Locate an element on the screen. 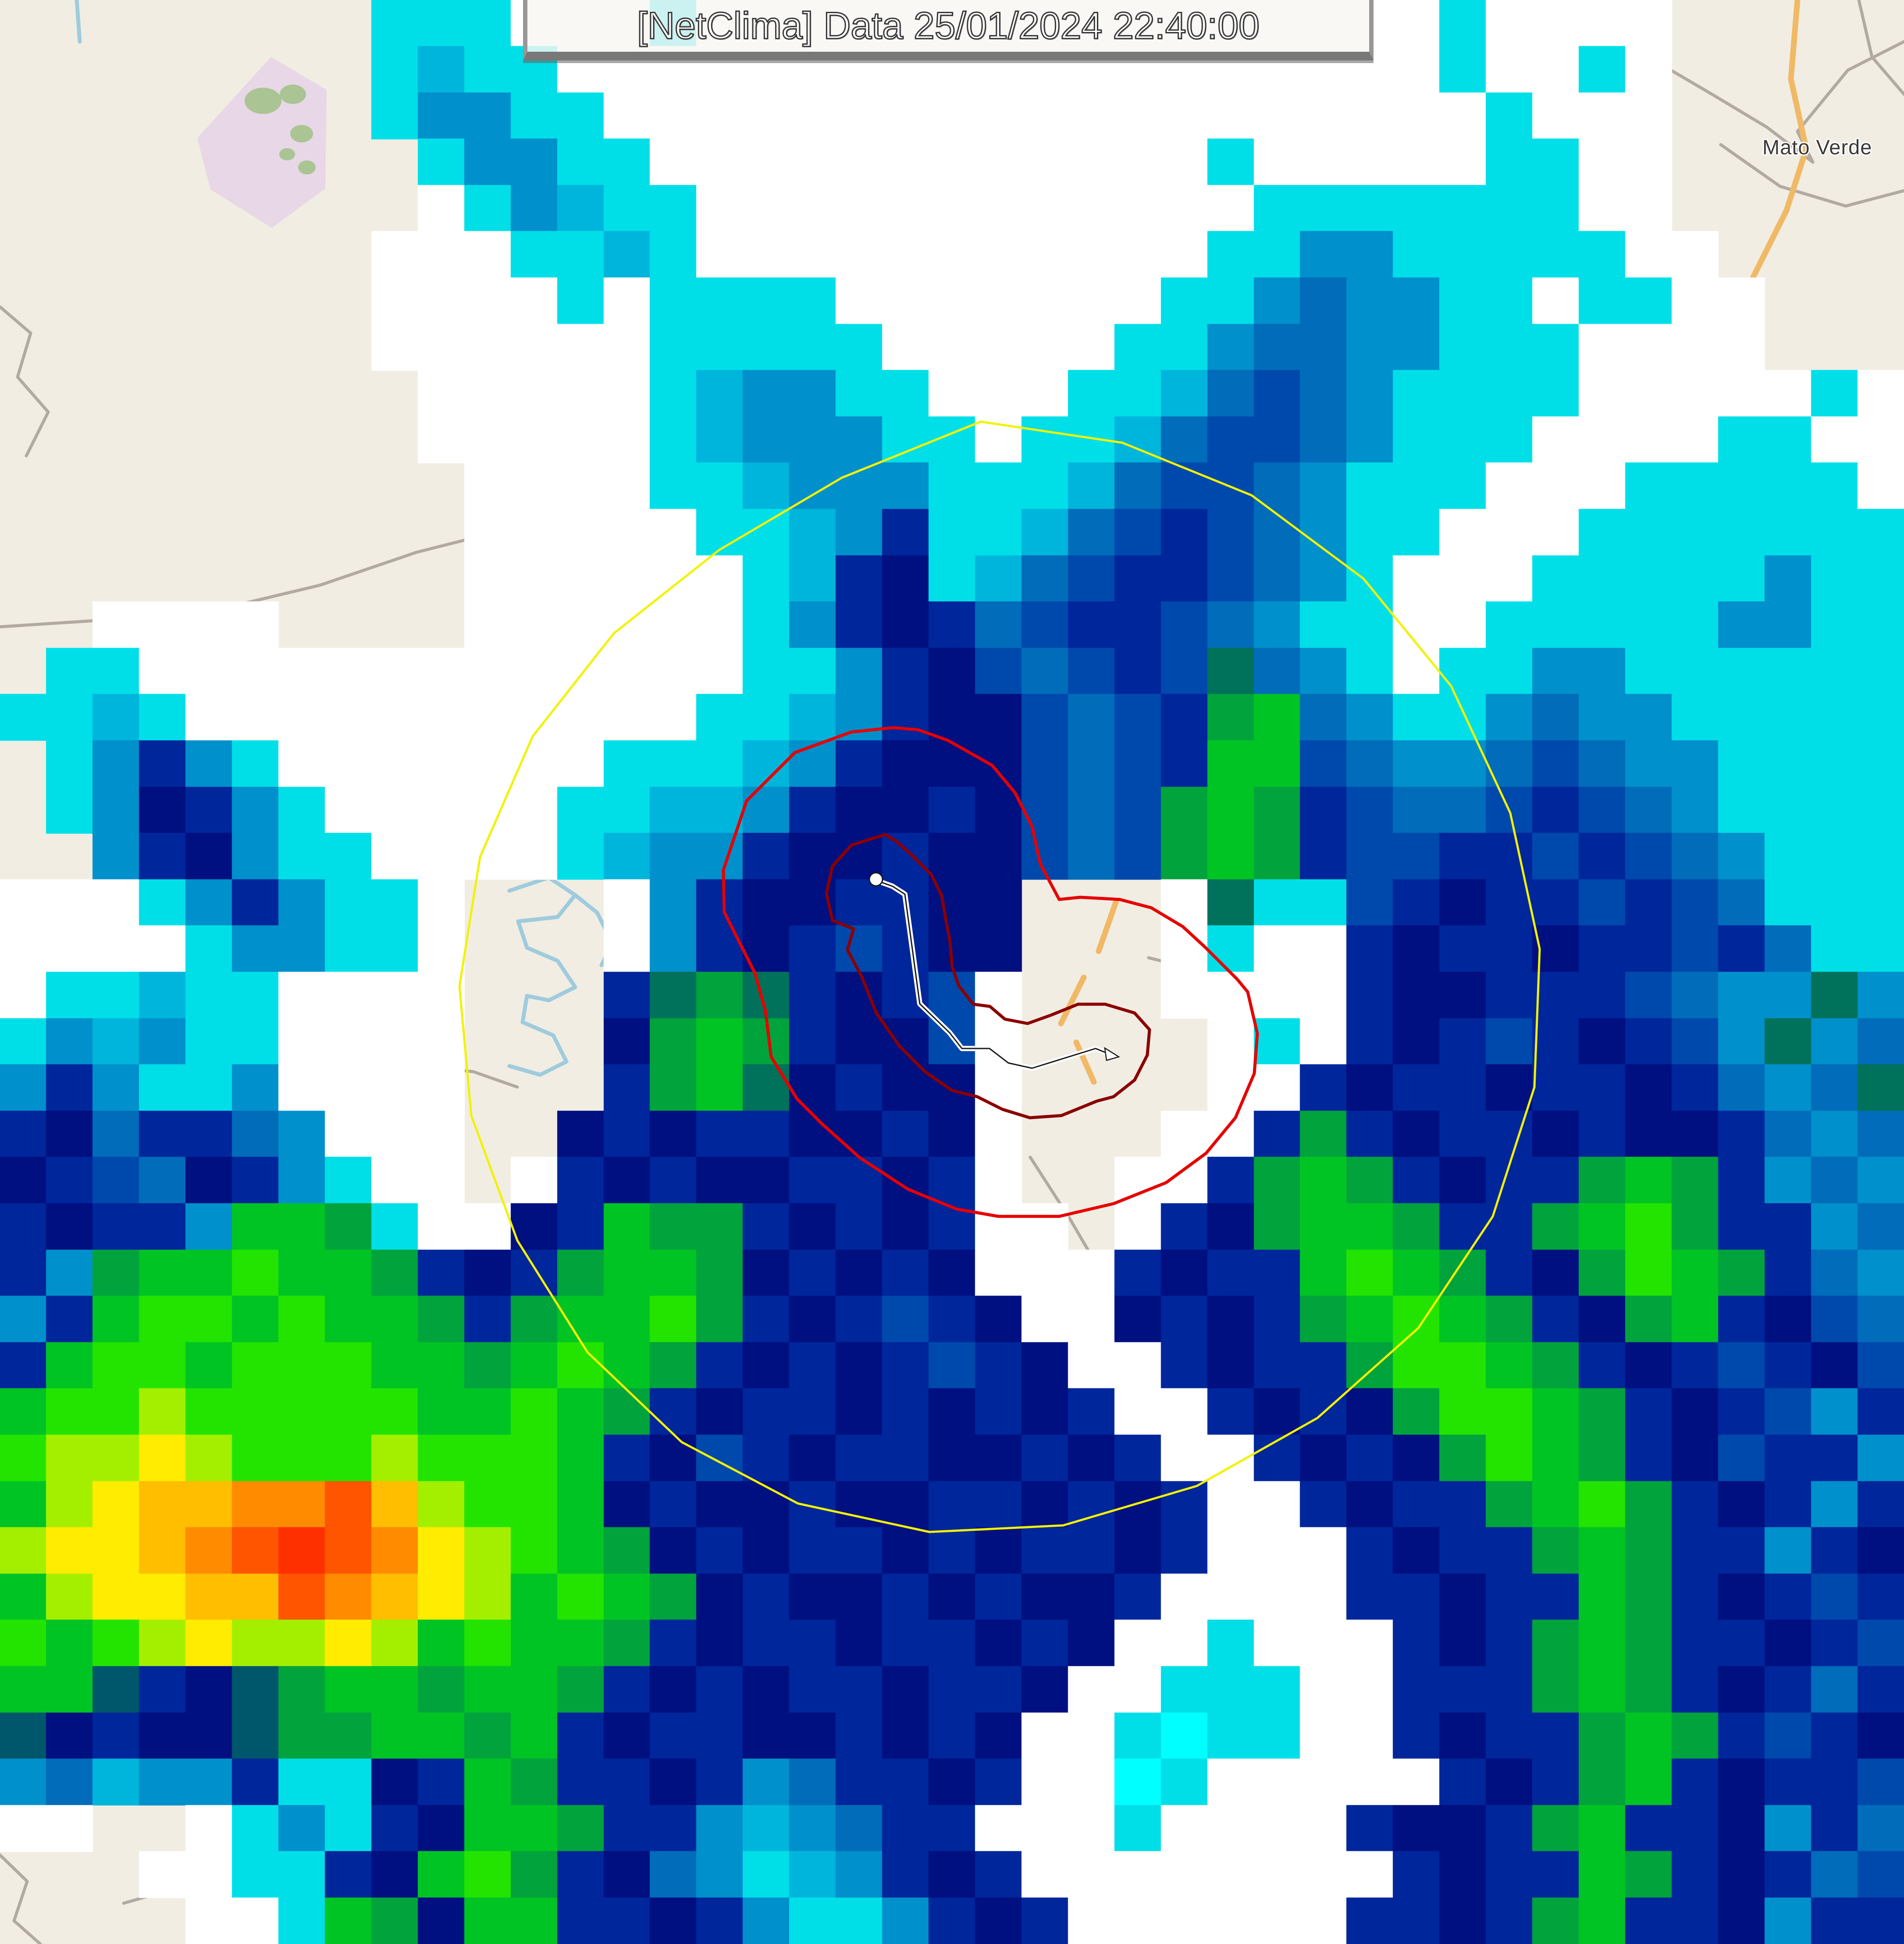  place-label: Mato Verde is located at coordinates (1817, 147).